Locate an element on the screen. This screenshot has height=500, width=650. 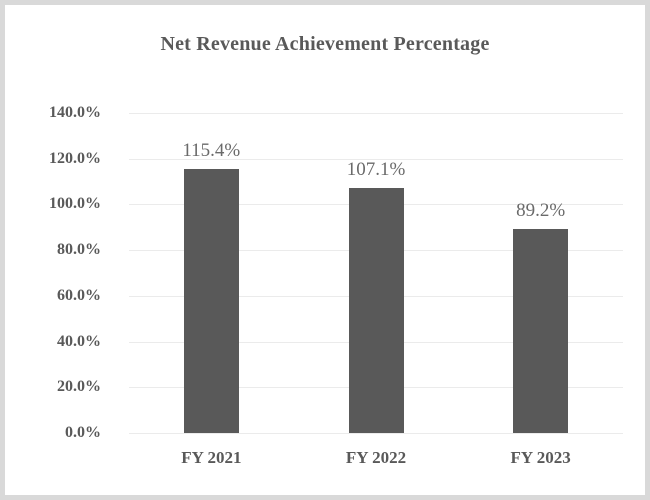
y-axis-tick-label: 0.0% is located at coordinates (83, 432).